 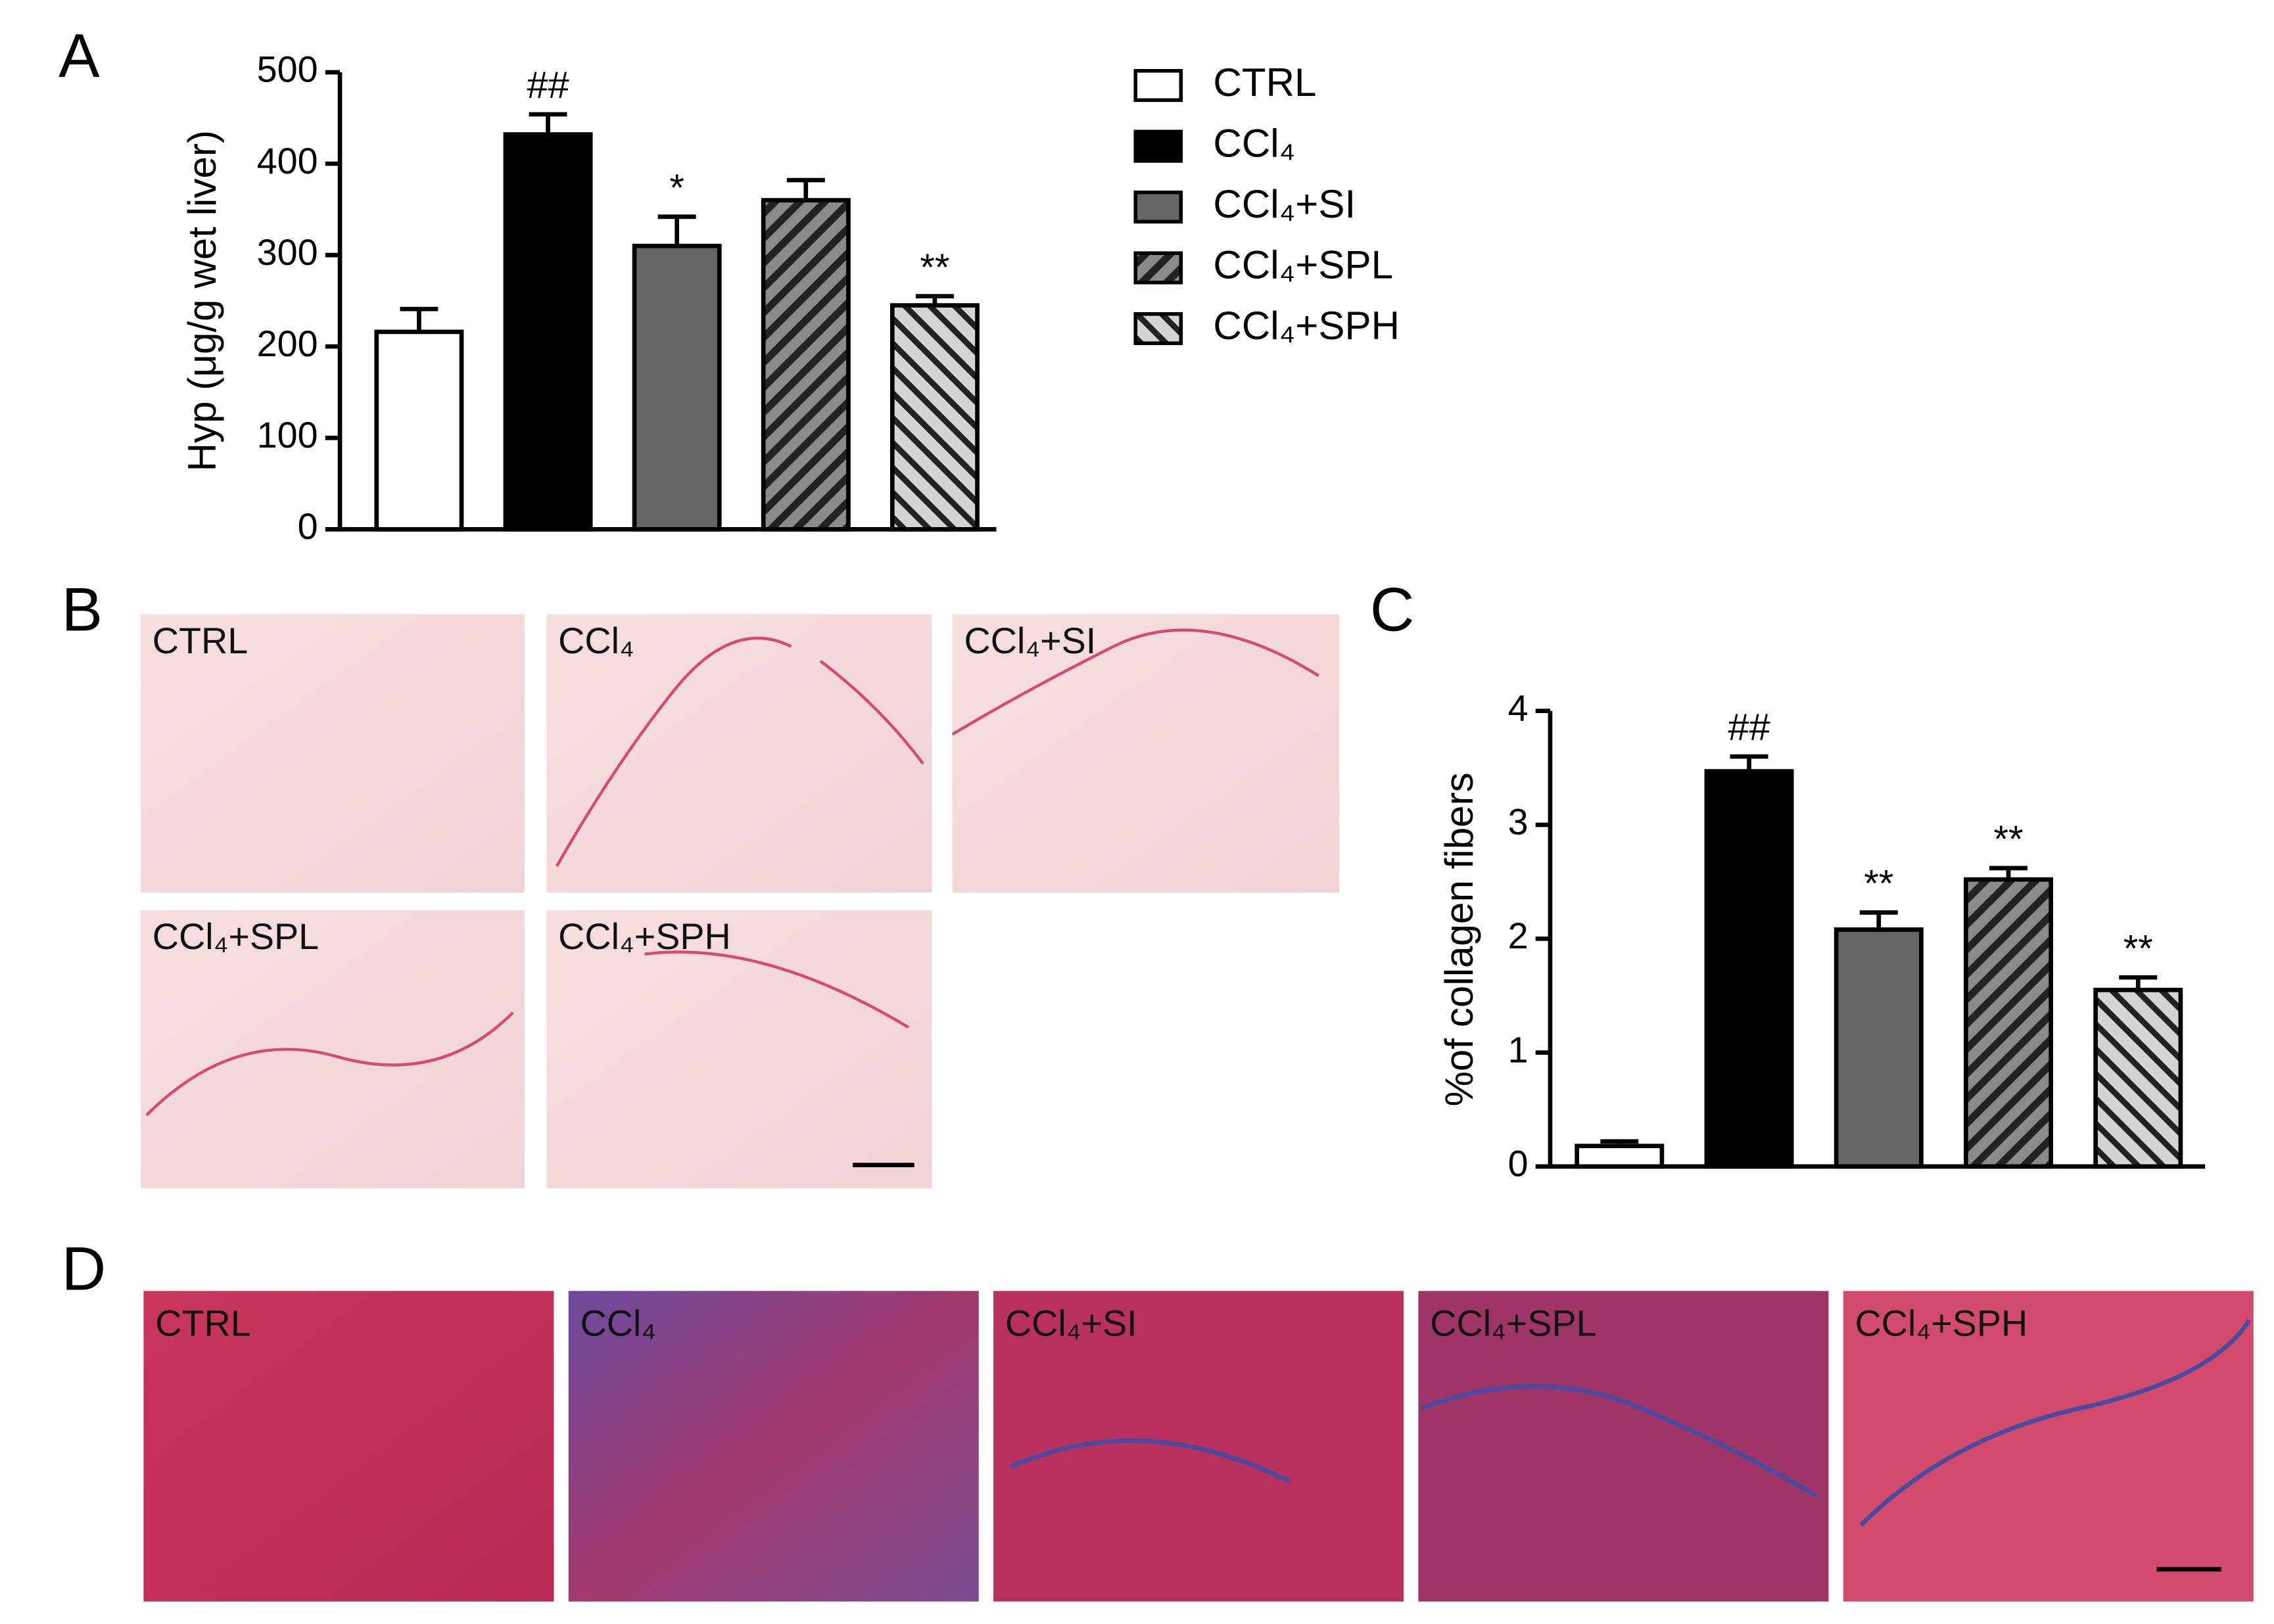 What do you see at coordinates (287, 69) in the screenshot?
I see `y-tick-label: 500` at bounding box center [287, 69].